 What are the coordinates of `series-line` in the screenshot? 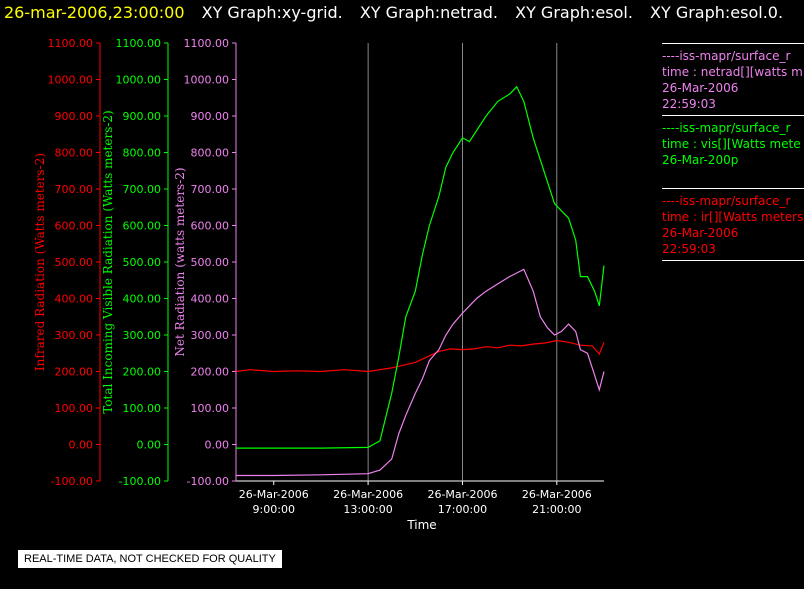 It's located at (420, 356).